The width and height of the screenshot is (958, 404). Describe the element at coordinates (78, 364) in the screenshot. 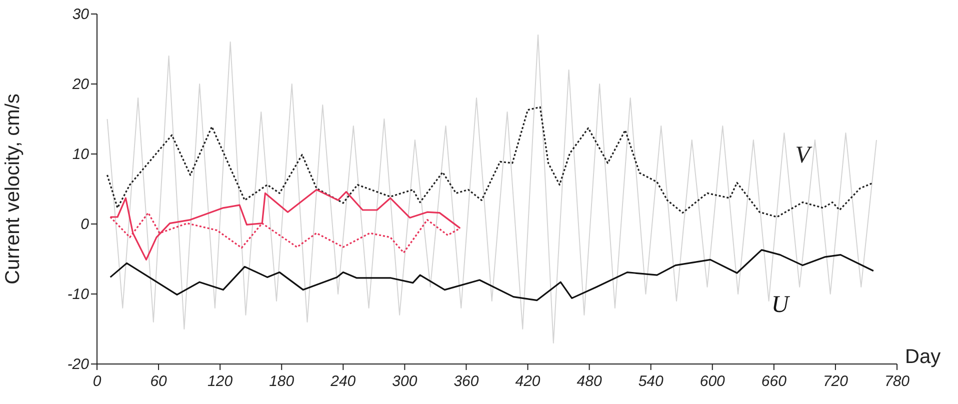

I see `y-tick-label: -20` at that location.